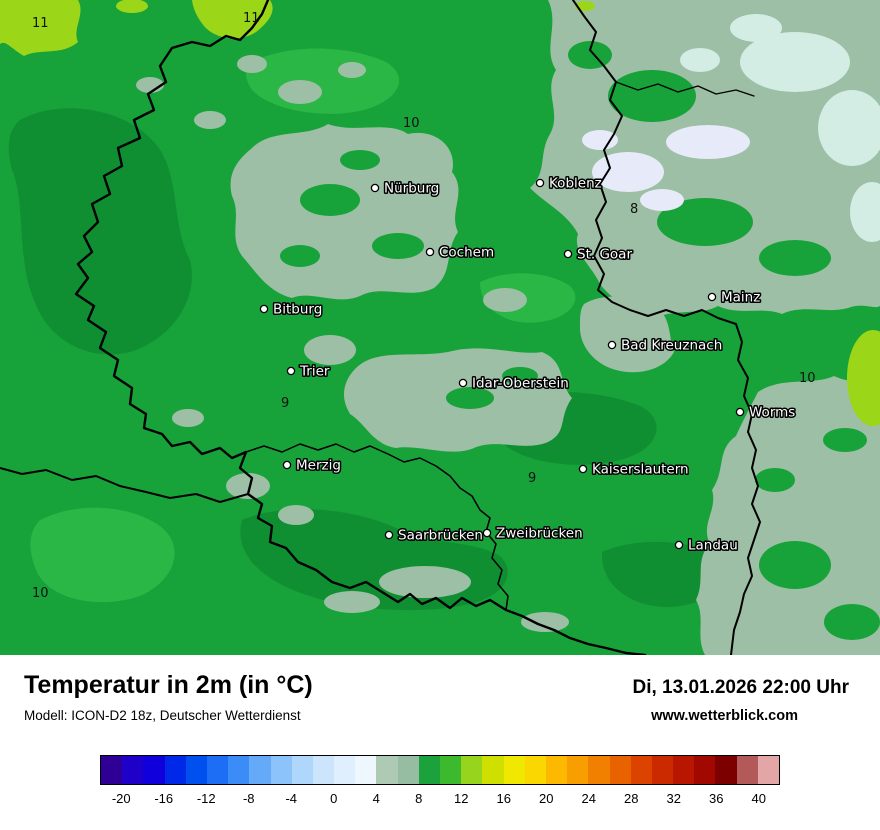 This screenshot has width=880, height=830. I want to click on city-marker-bitburg, so click(264, 309).